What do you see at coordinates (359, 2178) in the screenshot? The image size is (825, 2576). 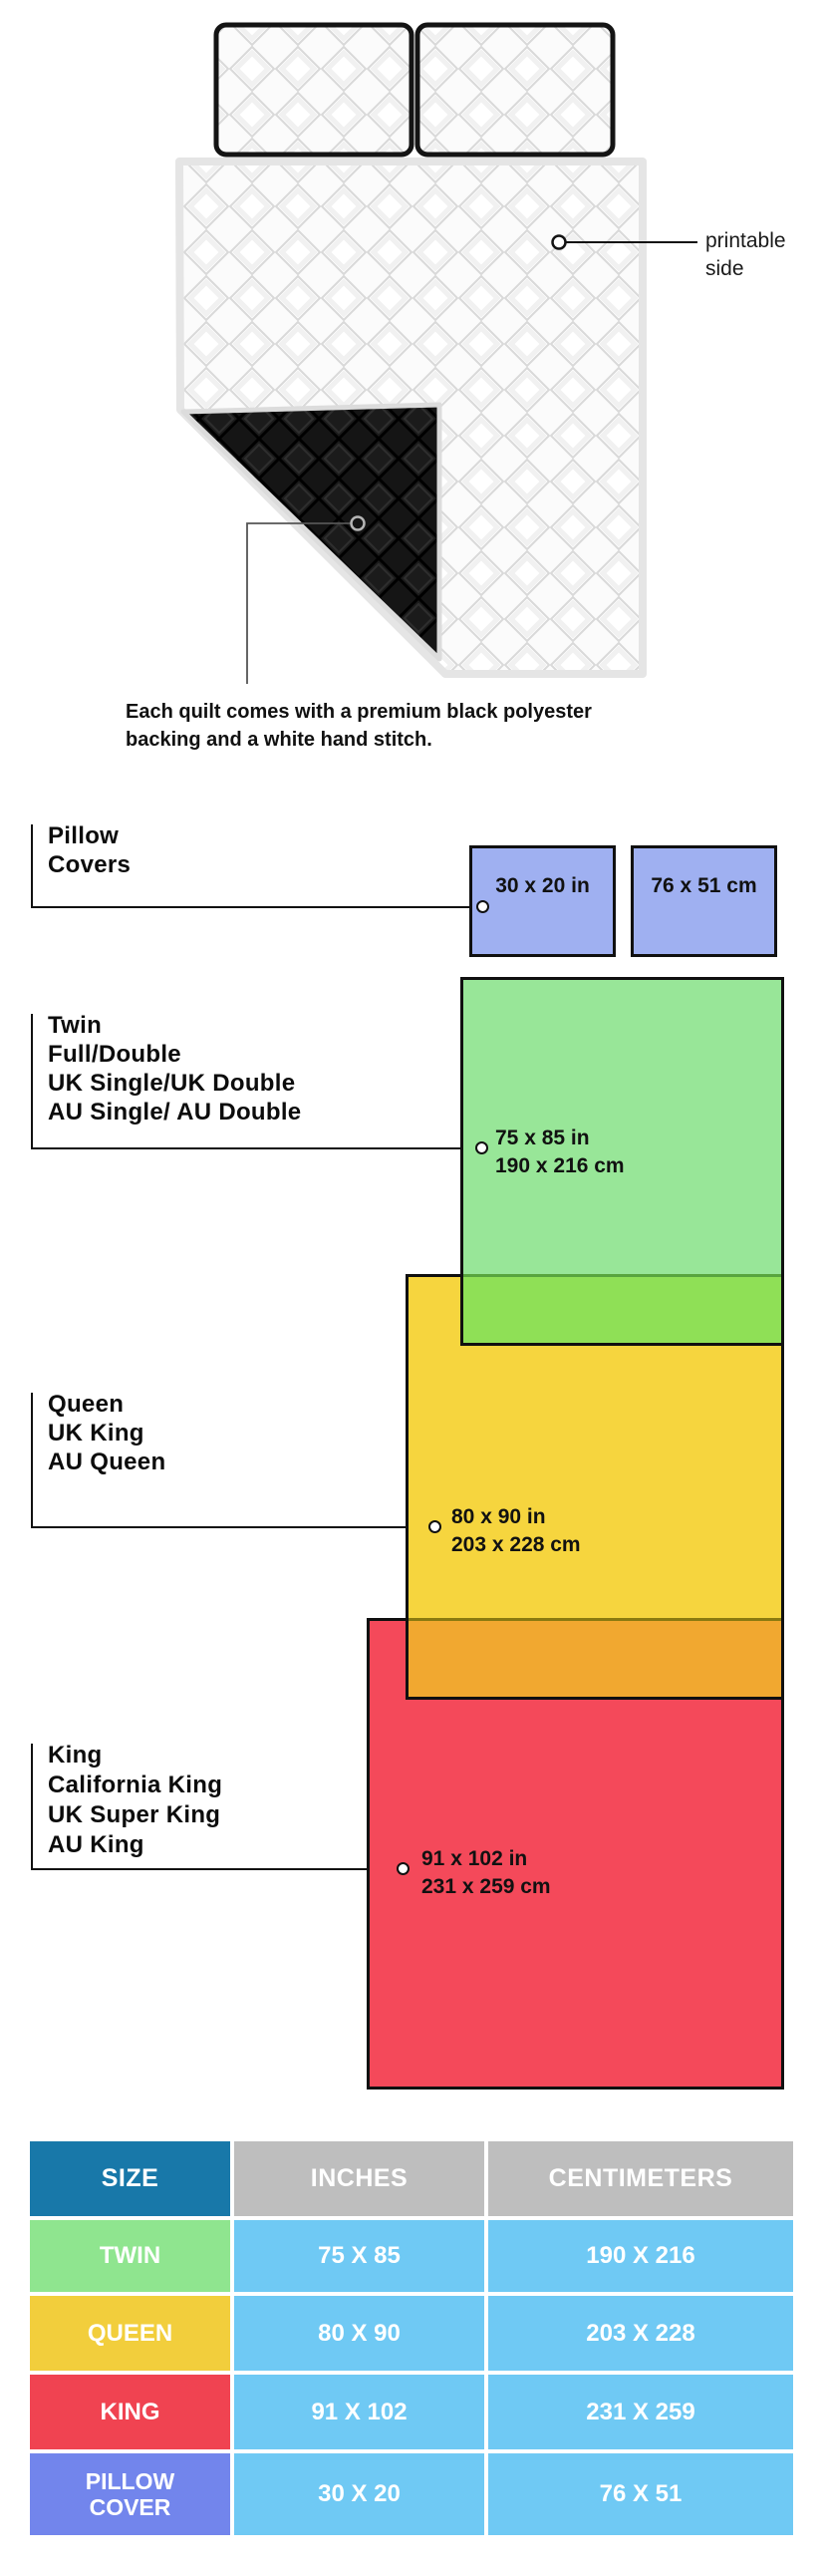 I see `table-header-inches: INCHES` at bounding box center [359, 2178].